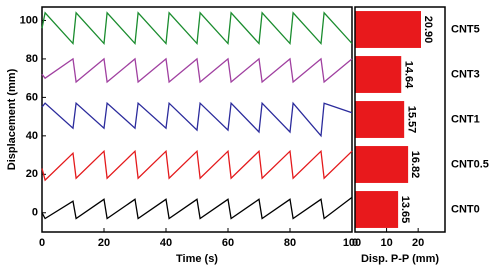 Image resolution: width=500 pixels, height=272 pixels. What do you see at coordinates (228, 243) in the screenshot?
I see `x-tick-label: 60` at bounding box center [228, 243].